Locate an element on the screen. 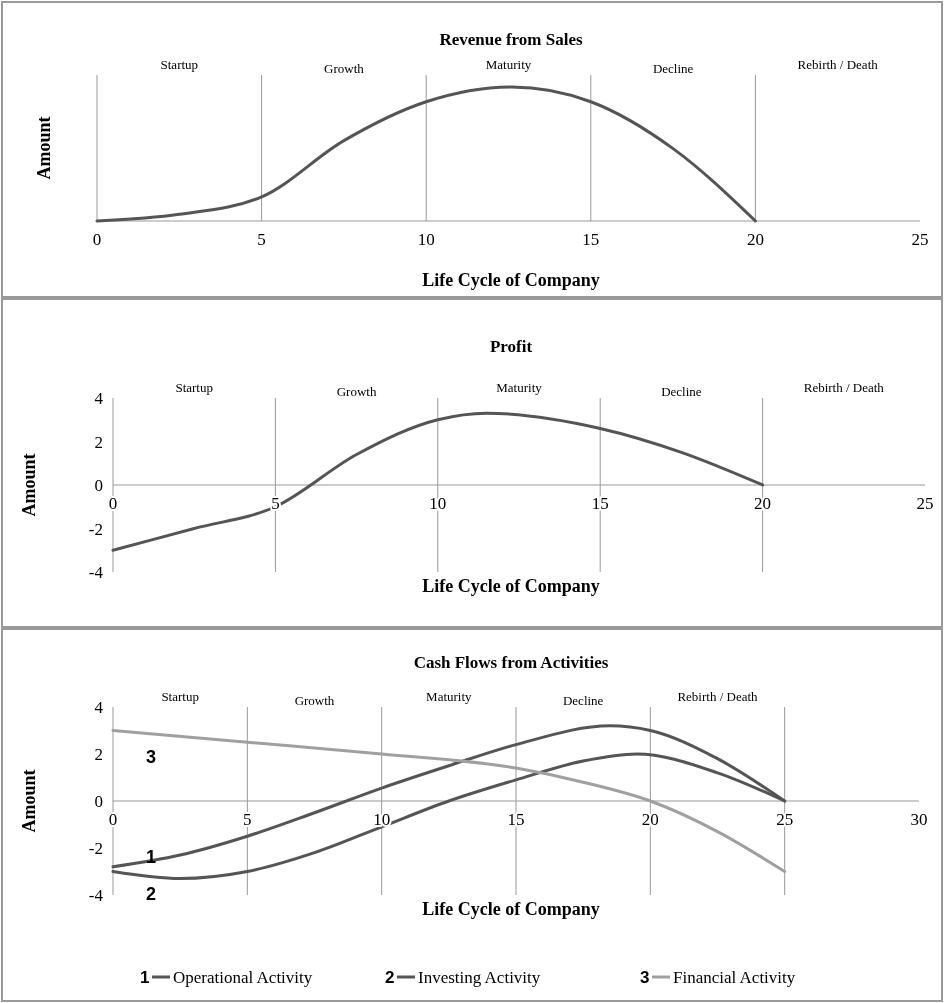 The image size is (946, 1003). text: 3 is located at coordinates (645, 977).